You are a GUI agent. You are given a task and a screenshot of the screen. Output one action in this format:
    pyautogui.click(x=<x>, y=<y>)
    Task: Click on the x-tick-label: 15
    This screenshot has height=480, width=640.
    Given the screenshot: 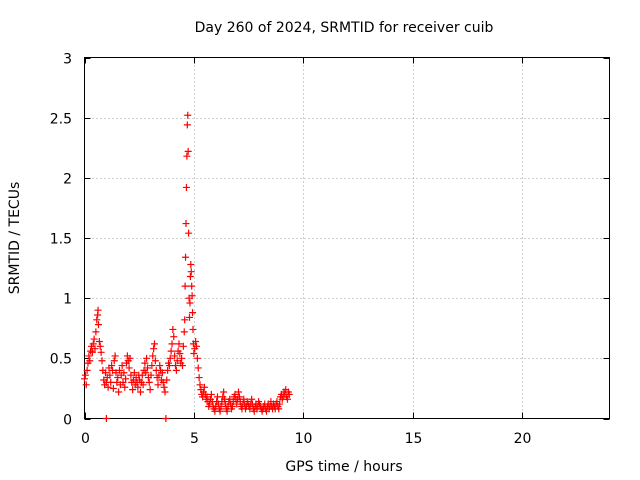 What is the action you would take?
    pyautogui.click(x=414, y=439)
    